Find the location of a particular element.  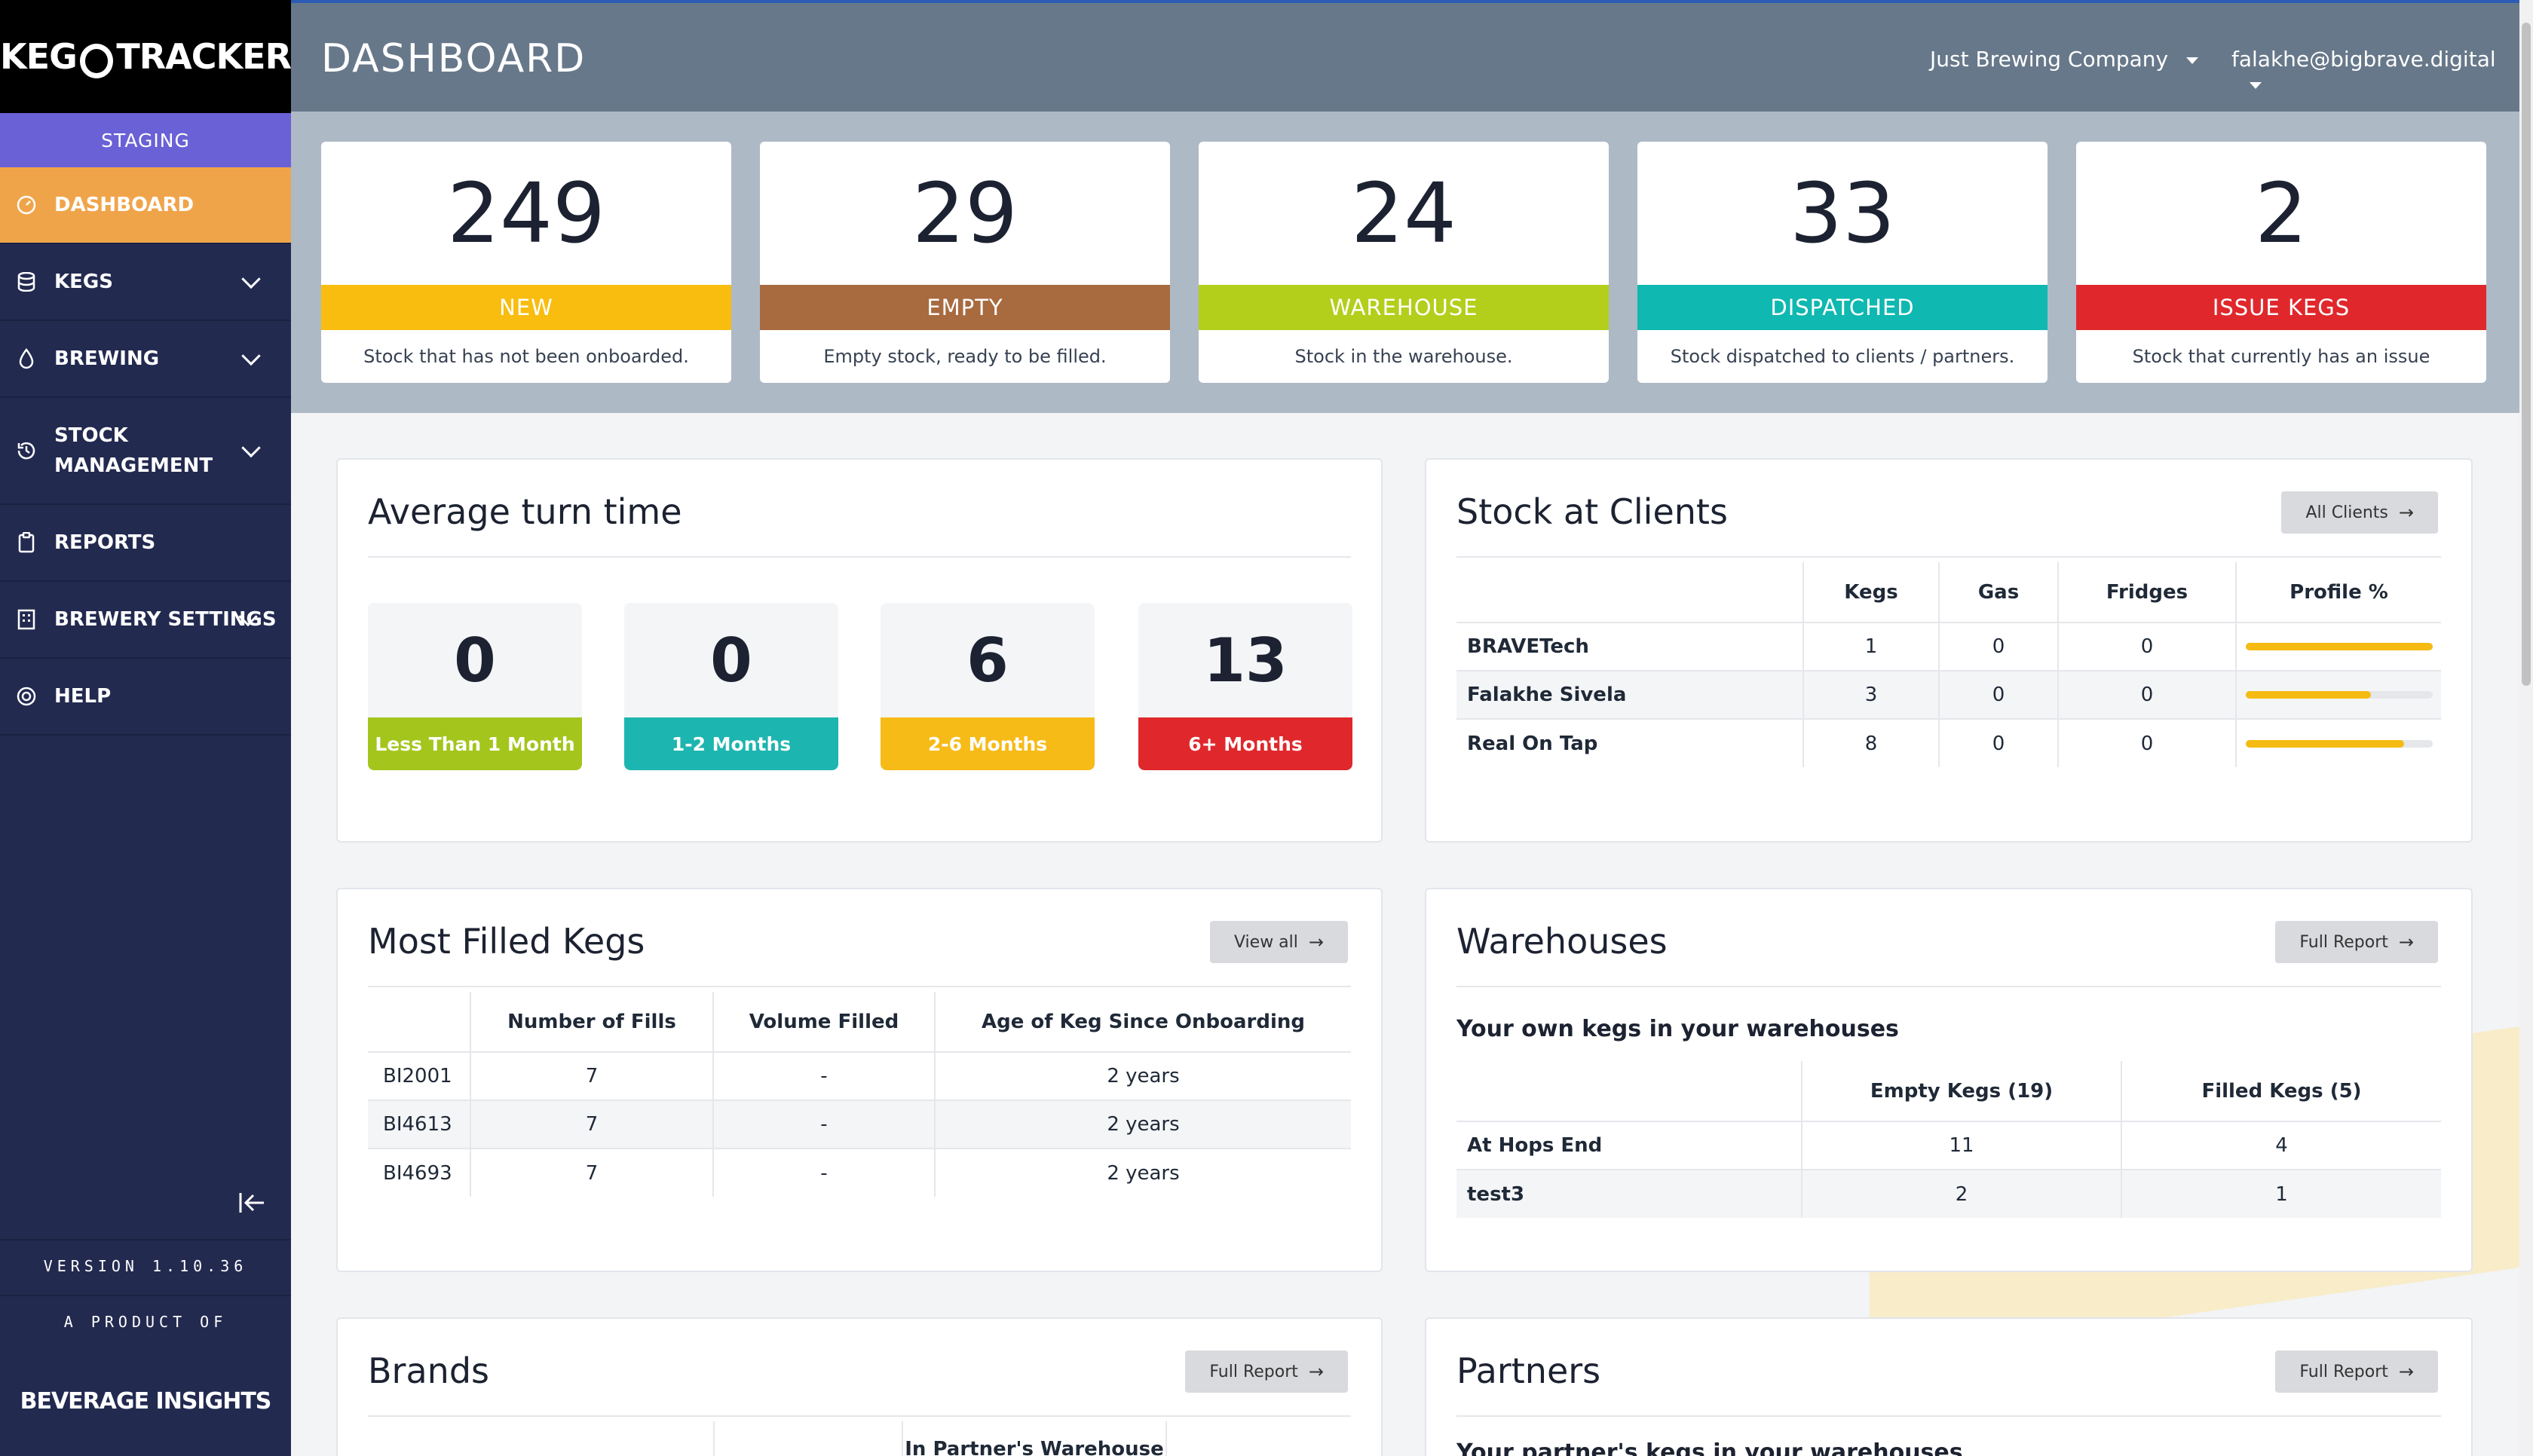

client-name: Falakhe Sivela is located at coordinates (1629, 694).